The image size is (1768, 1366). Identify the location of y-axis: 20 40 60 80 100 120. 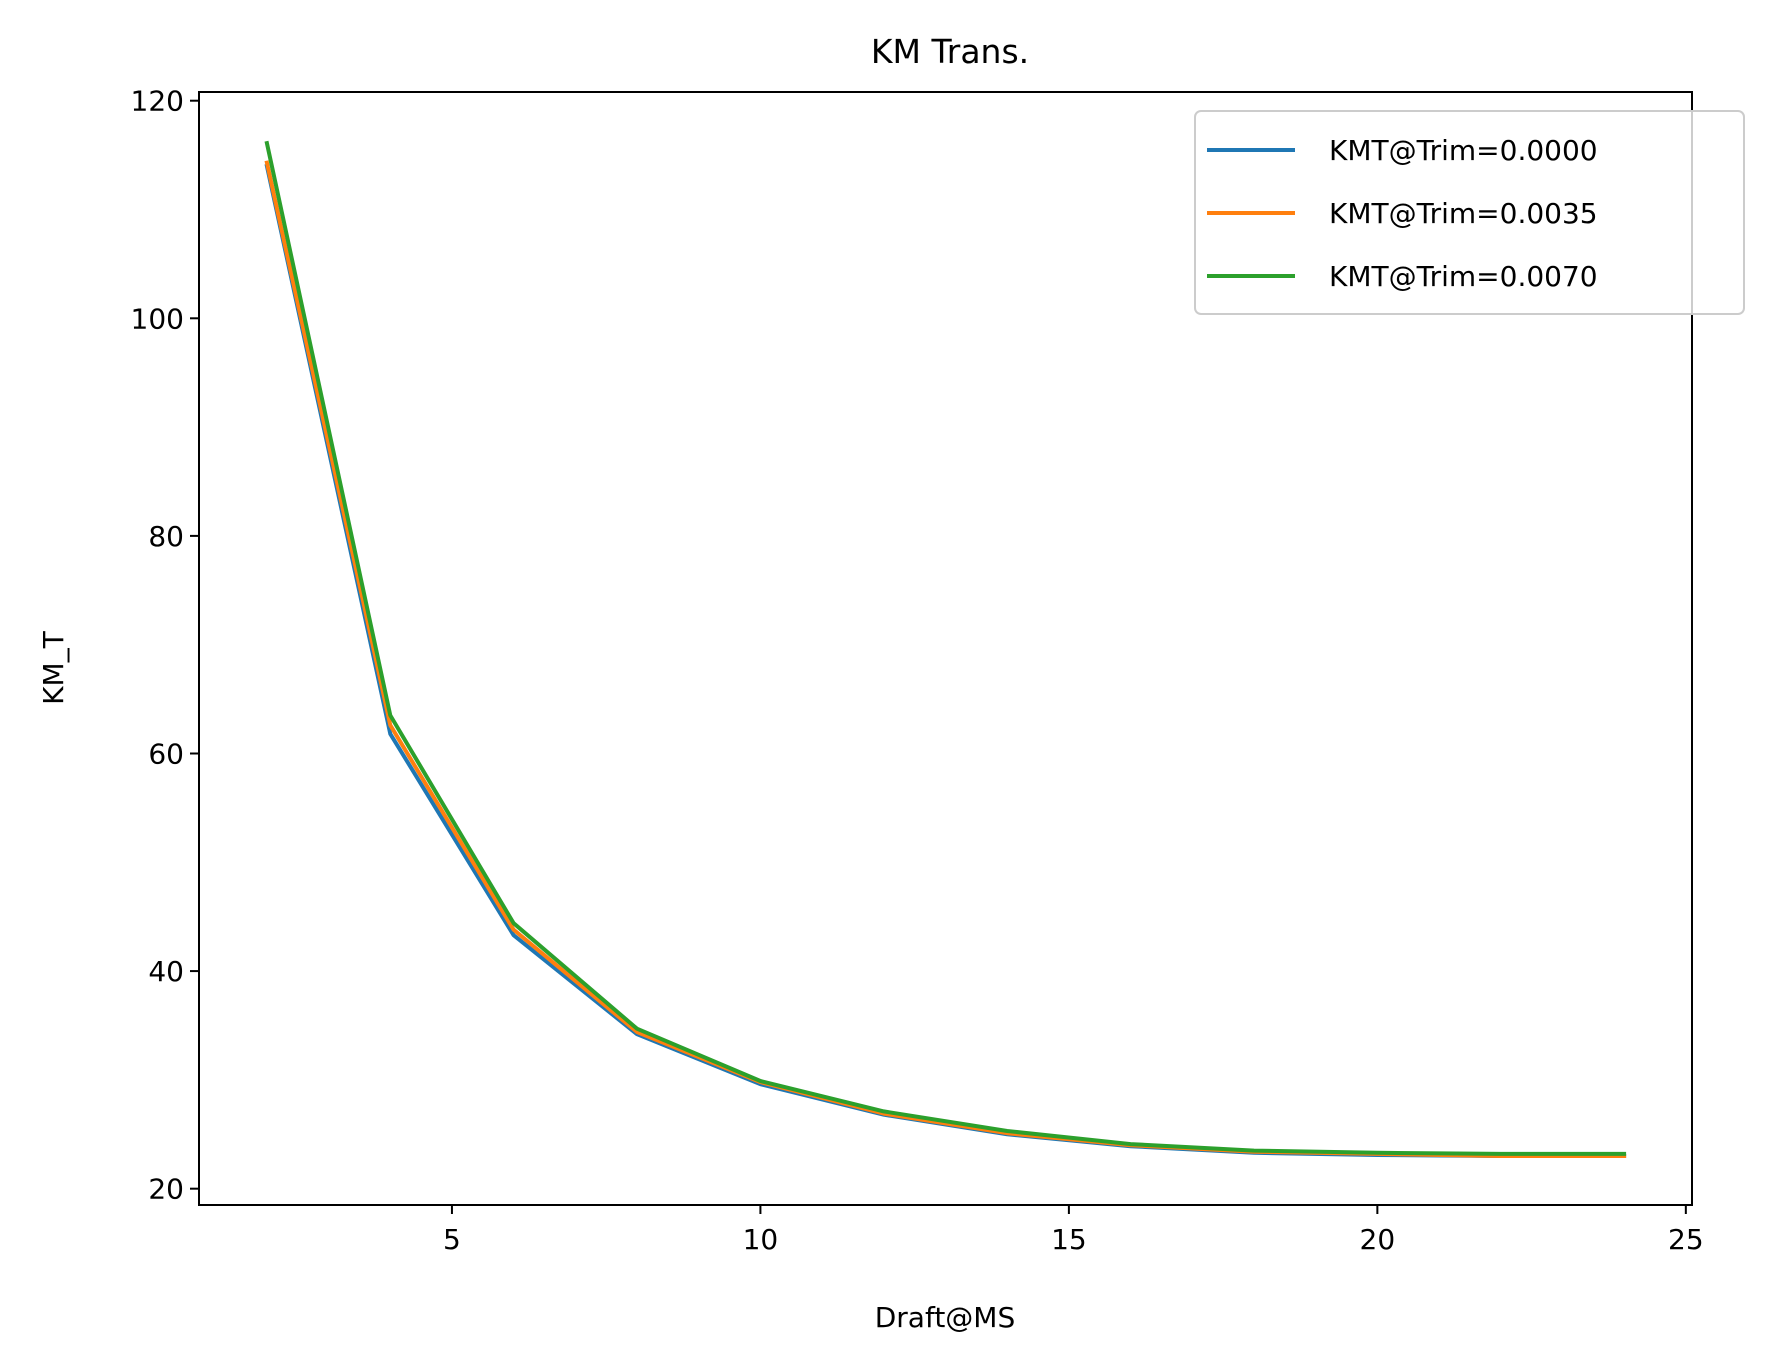
(165, 645).